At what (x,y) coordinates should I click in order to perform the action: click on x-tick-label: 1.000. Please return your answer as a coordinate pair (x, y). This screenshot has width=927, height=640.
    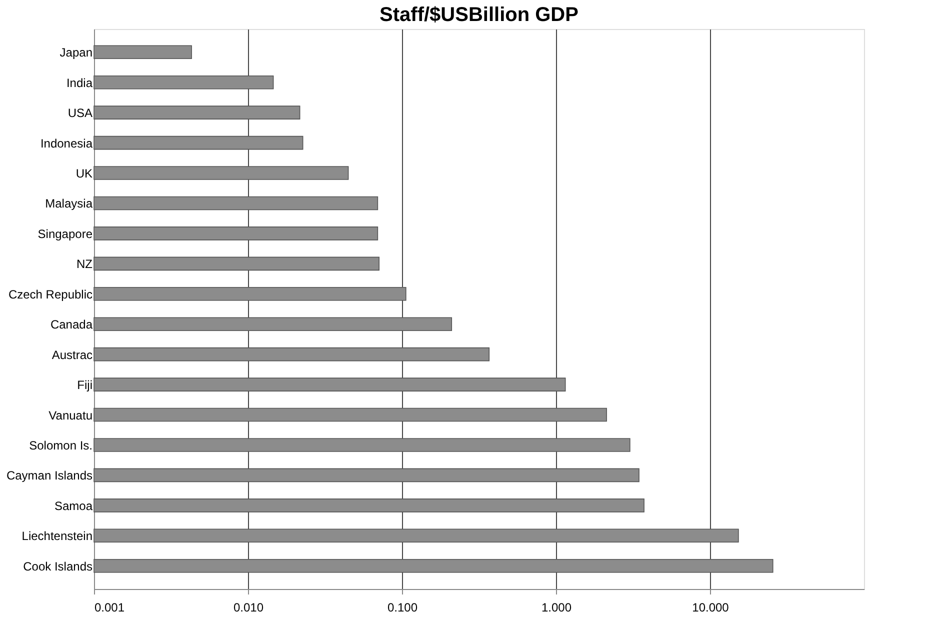
    Looking at the image, I should click on (556, 607).